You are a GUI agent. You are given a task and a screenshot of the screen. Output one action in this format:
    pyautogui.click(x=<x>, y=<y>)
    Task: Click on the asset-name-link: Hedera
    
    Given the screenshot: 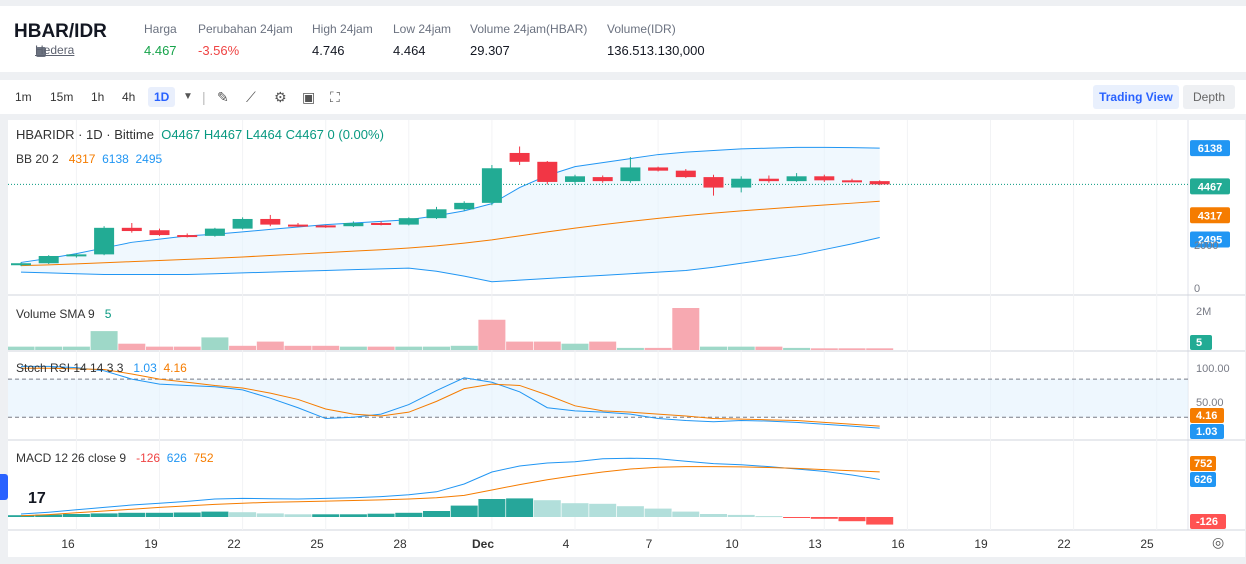 What is the action you would take?
    pyautogui.click(x=55, y=50)
    